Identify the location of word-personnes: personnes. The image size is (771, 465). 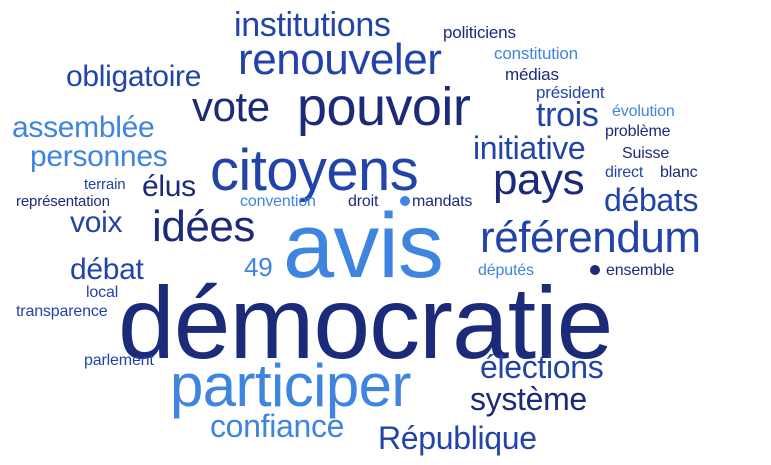
(99, 156).